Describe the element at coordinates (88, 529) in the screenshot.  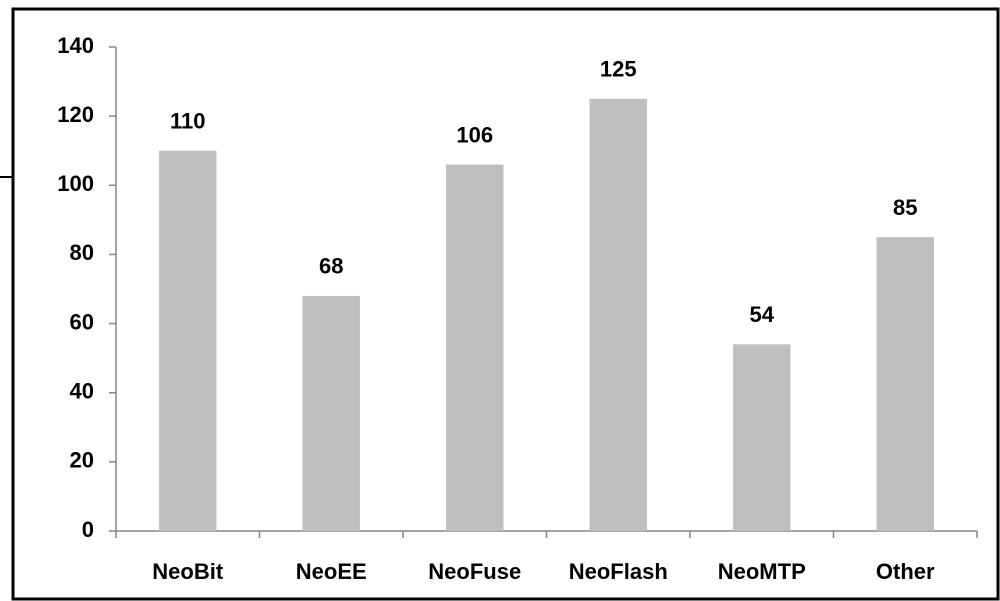
I see `y-tick-label: 0` at that location.